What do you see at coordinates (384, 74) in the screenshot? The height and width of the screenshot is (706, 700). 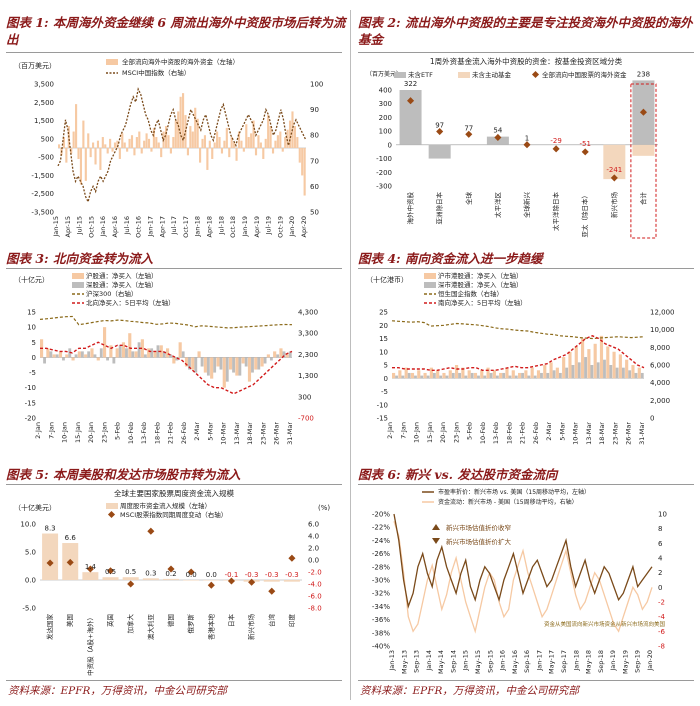 I see `fig2-unit-label: （百万美元）` at bounding box center [384, 74].